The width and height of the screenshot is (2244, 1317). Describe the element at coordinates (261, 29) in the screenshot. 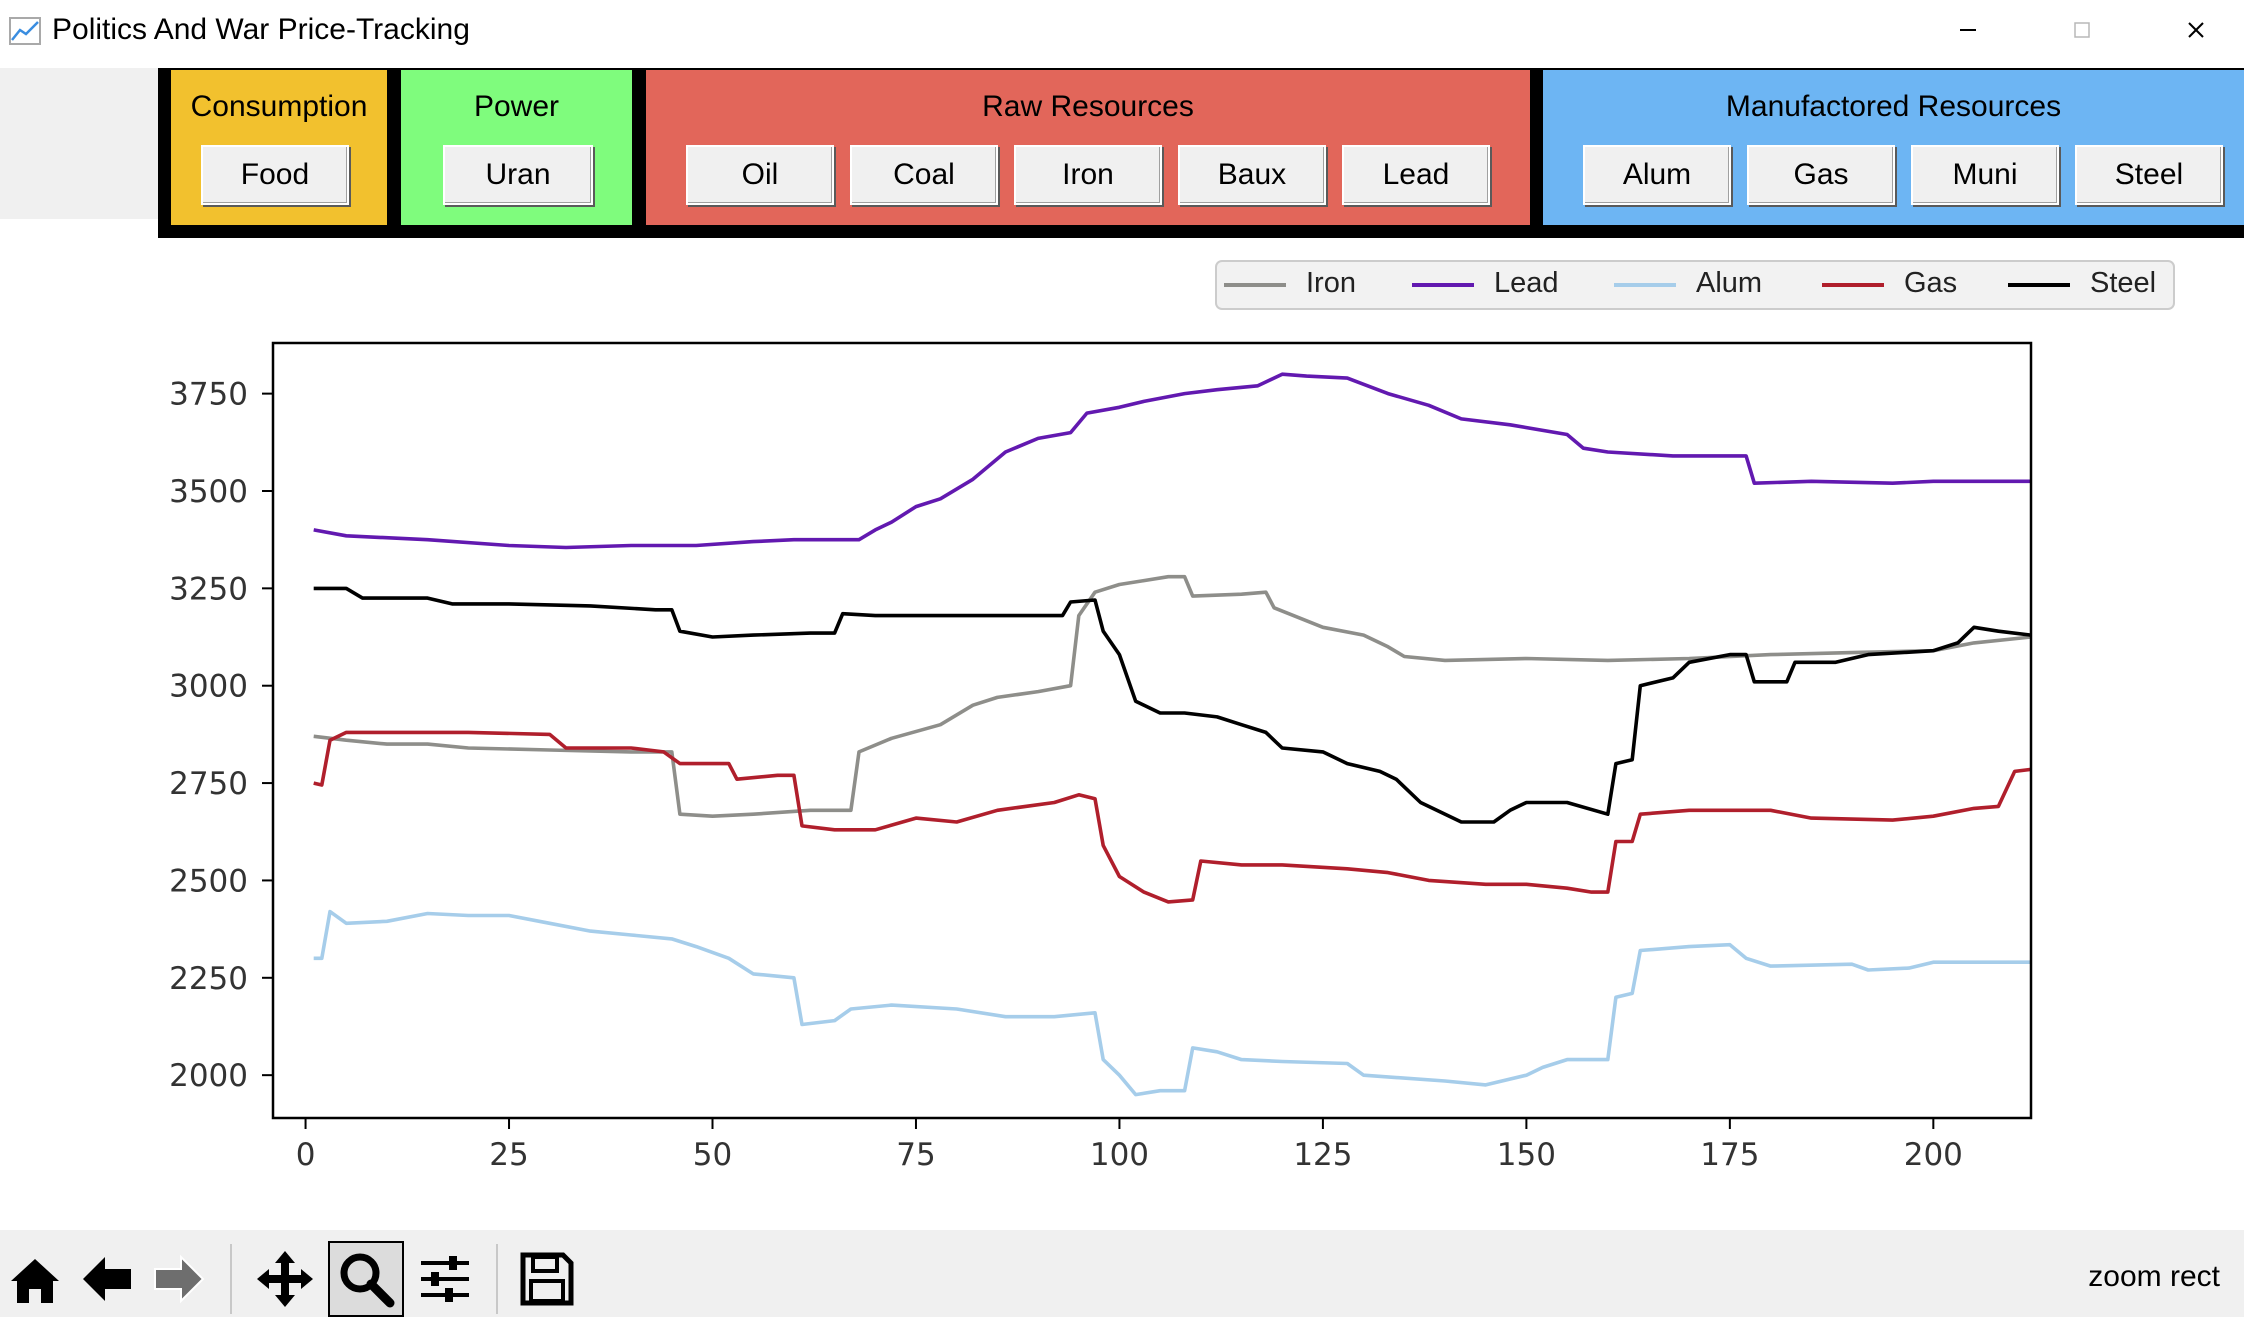

I see `window-title: Politics And War Price-Tracking` at that location.